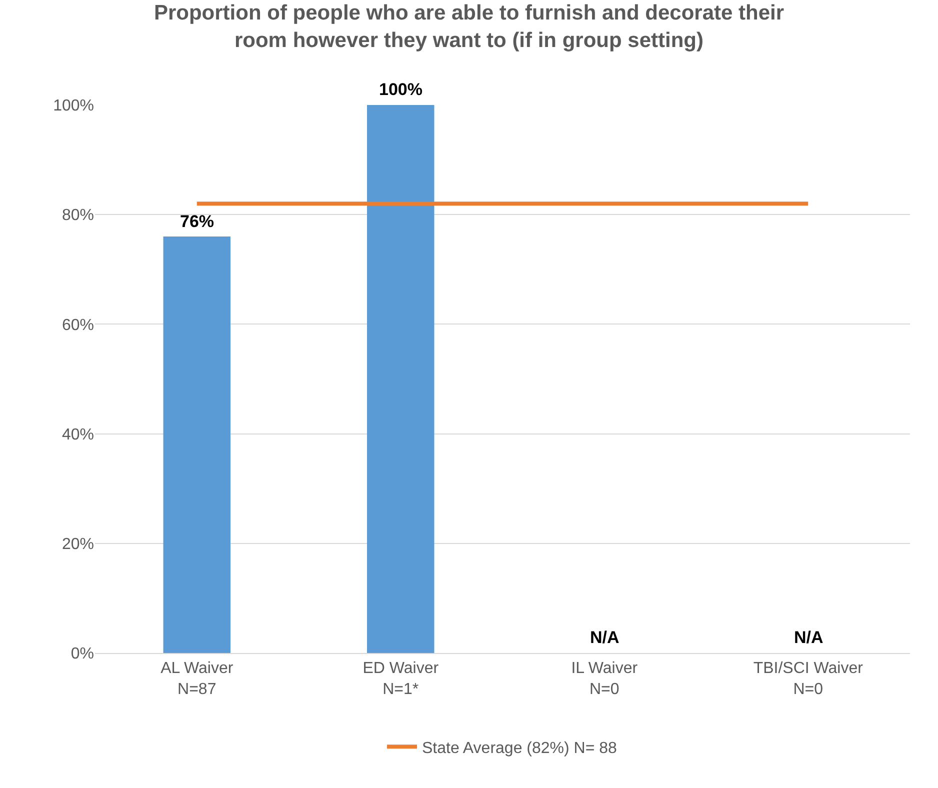  What do you see at coordinates (400, 89) in the screenshot?
I see `data-label: 100%` at bounding box center [400, 89].